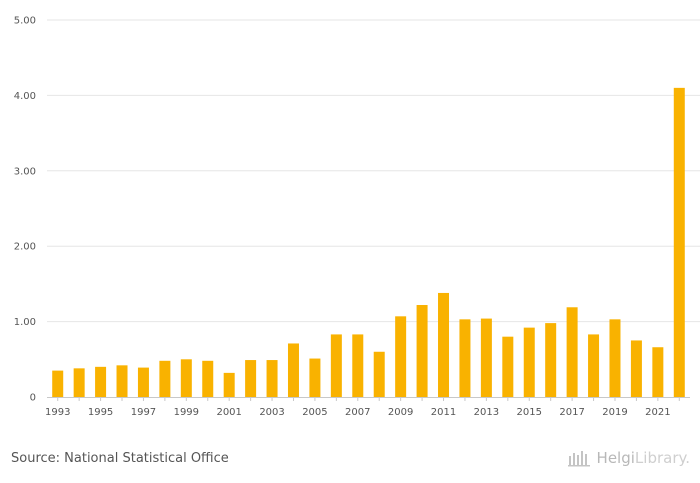 The height and width of the screenshot is (483, 700). Describe the element at coordinates (571, 412) in the screenshot. I see `x-tick-label: 2017` at that location.